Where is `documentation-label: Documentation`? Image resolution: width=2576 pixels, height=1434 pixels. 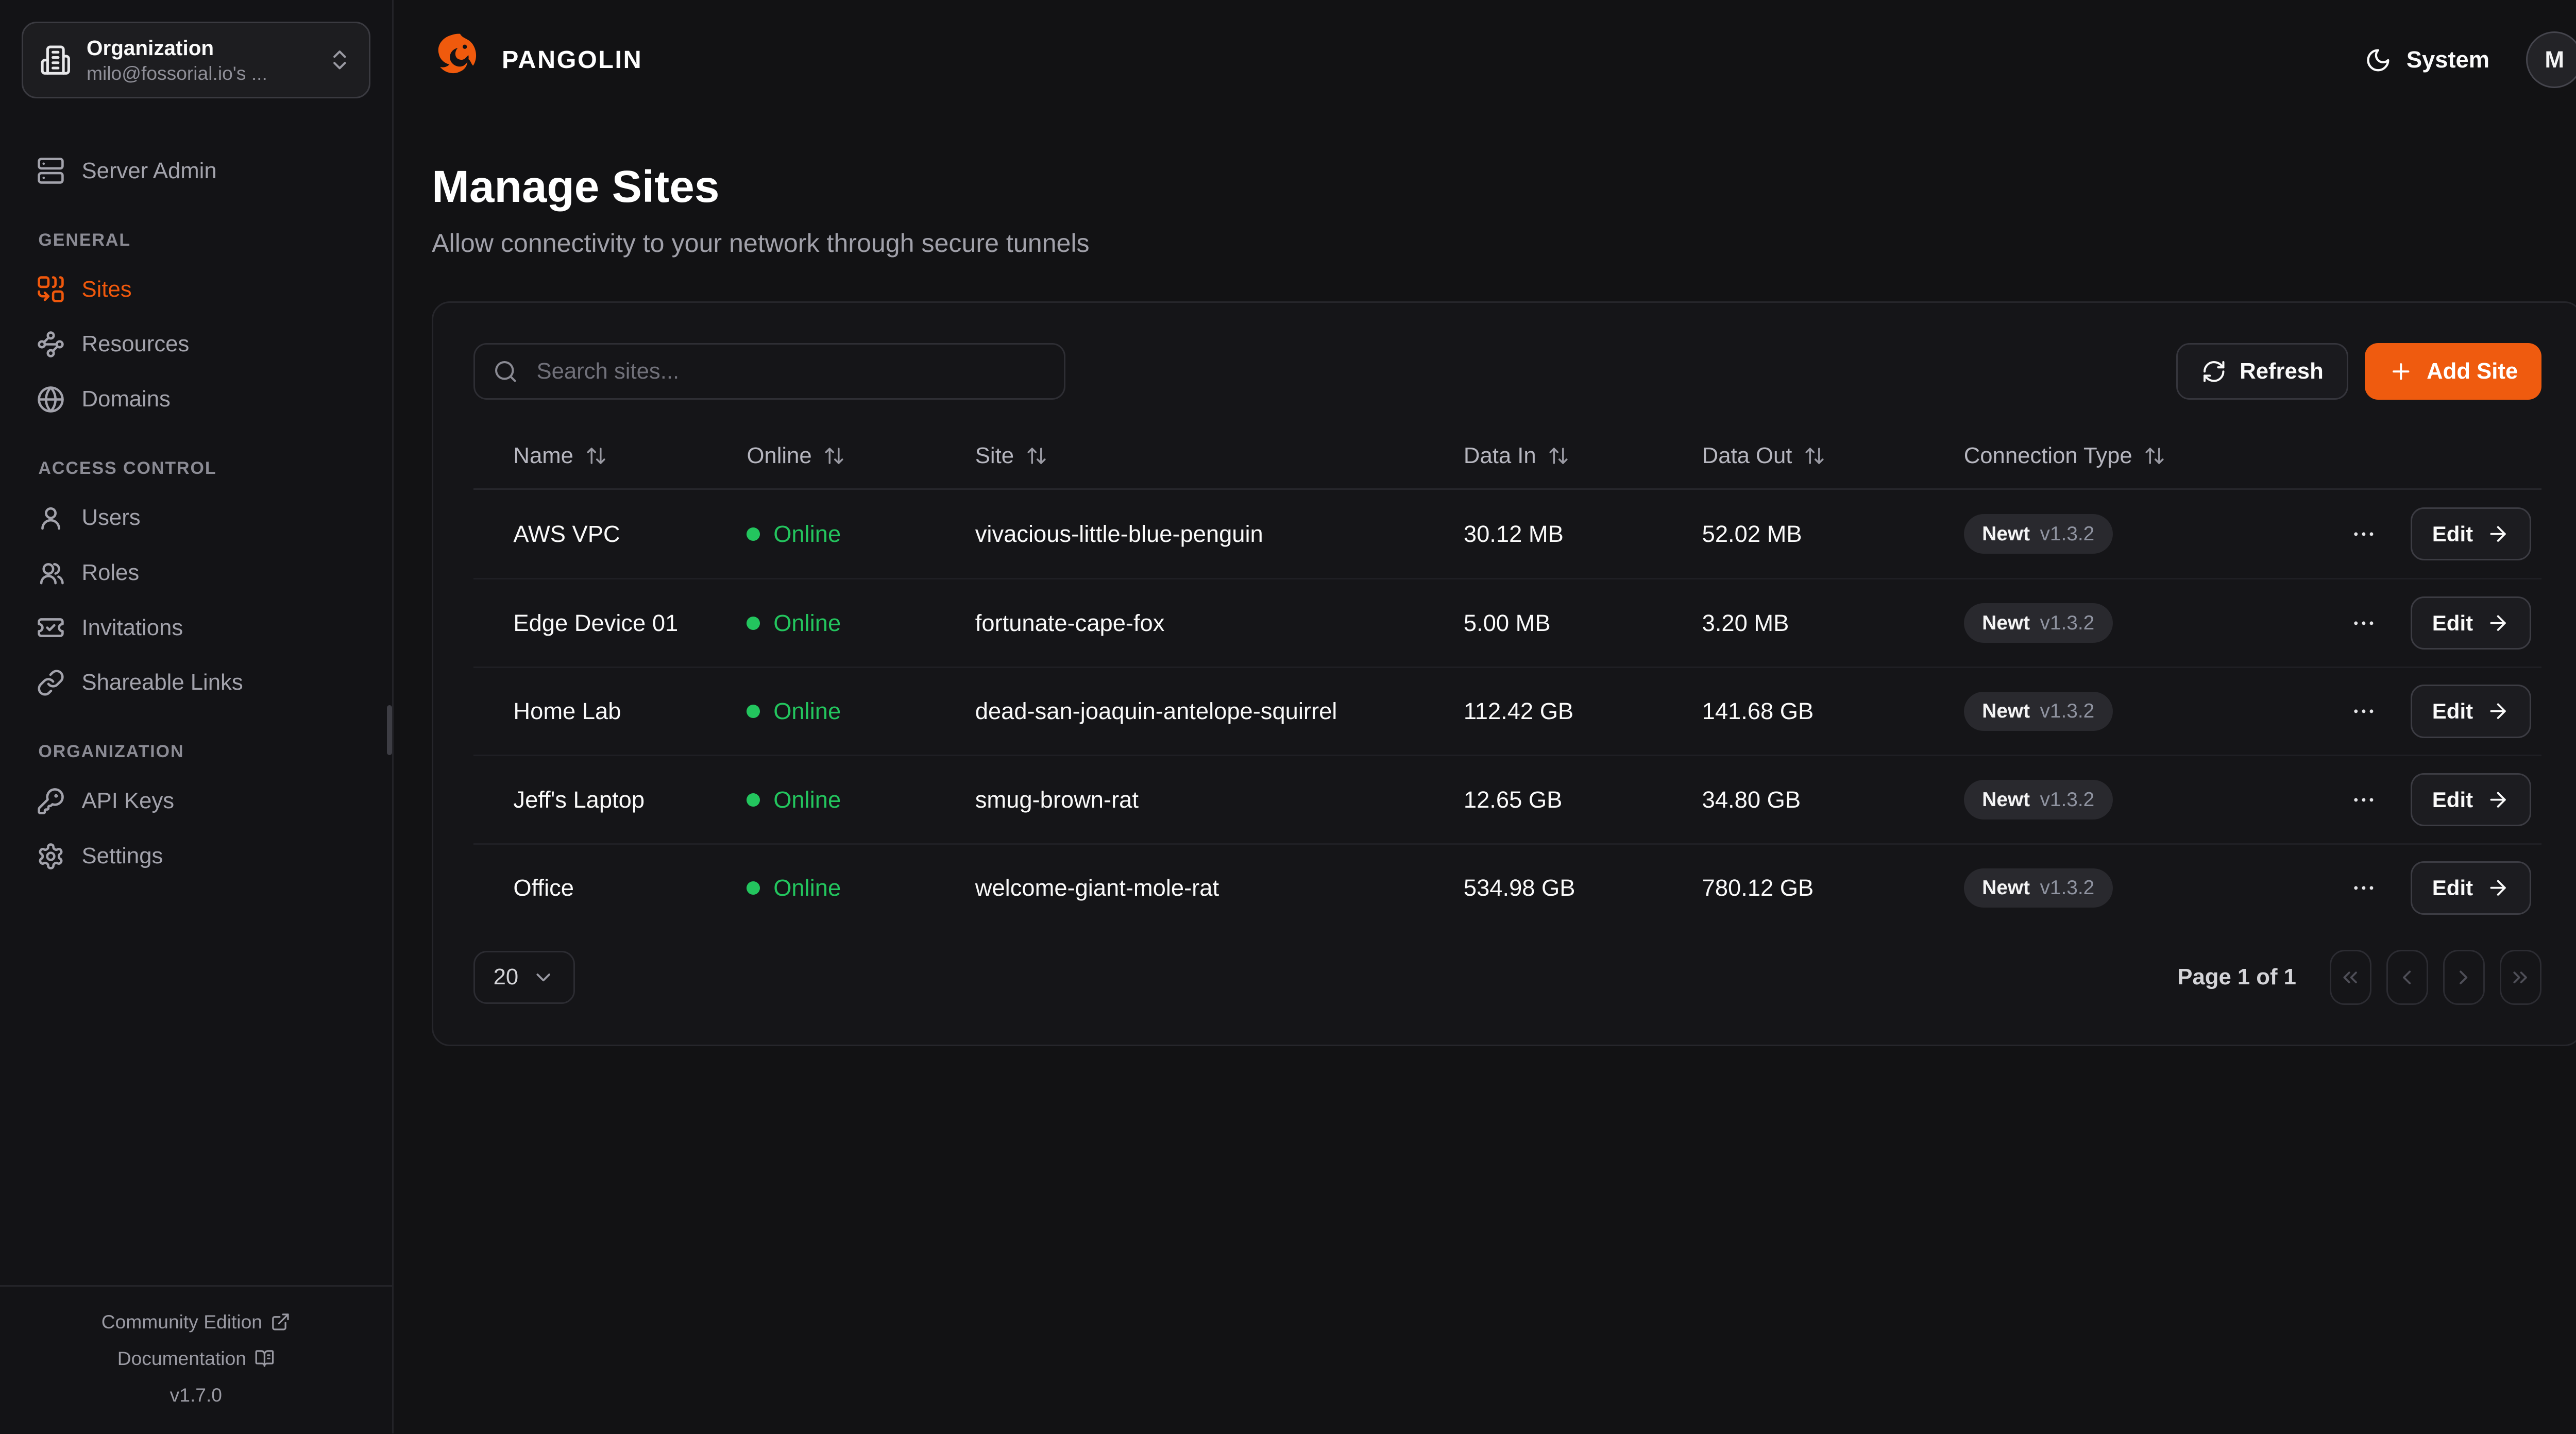
documentation-label: Documentation is located at coordinates (181, 1358).